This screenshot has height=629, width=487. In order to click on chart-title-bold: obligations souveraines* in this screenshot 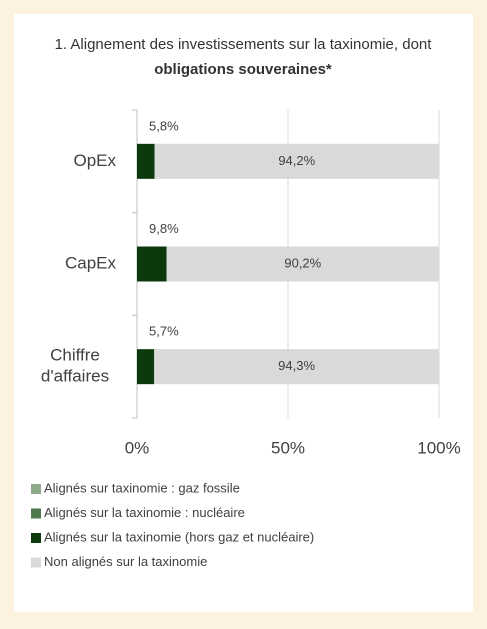, I will do `click(243, 69)`.